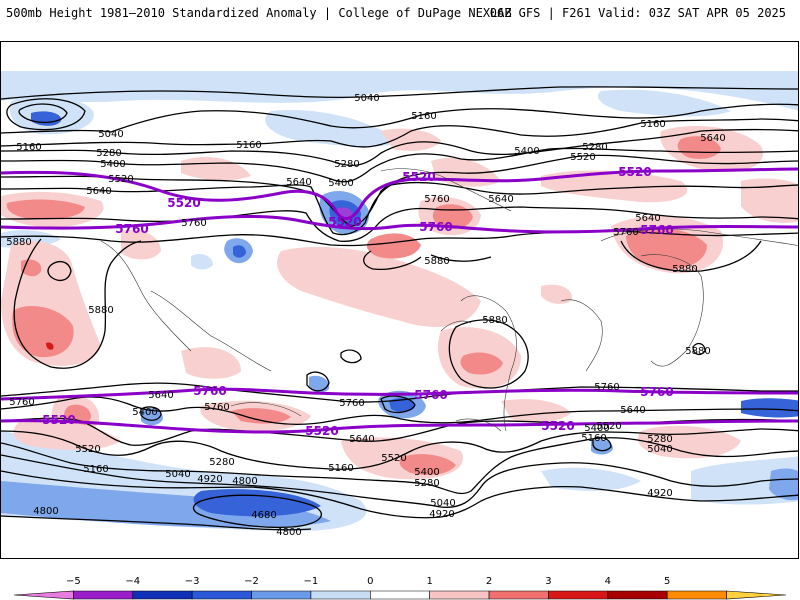 Image resolution: width=800 pixels, height=600 pixels. I want to click on colorbar-tick-label: −1, so click(311, 581).